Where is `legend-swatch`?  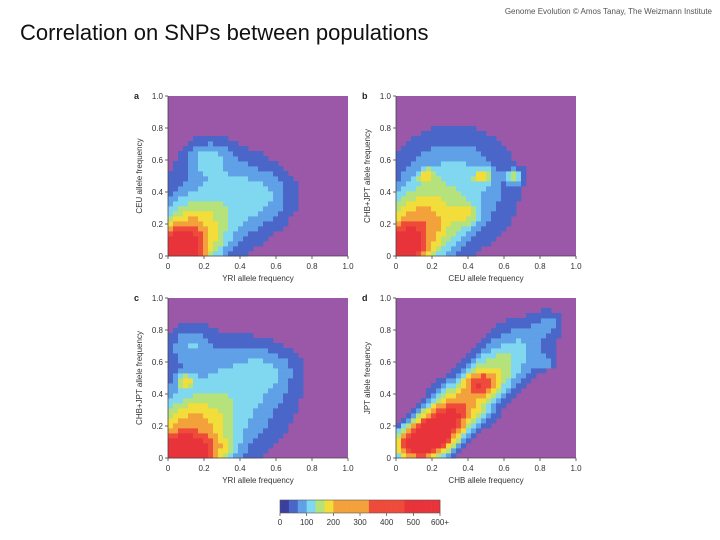 legend-swatch is located at coordinates (331, 506).